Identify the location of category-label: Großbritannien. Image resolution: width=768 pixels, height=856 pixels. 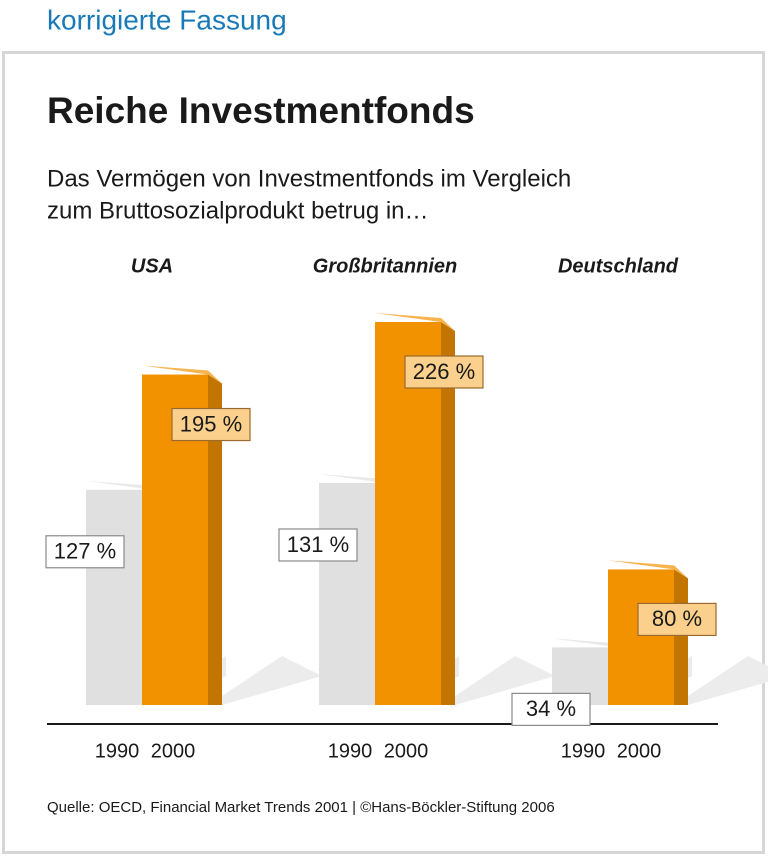
(385, 266).